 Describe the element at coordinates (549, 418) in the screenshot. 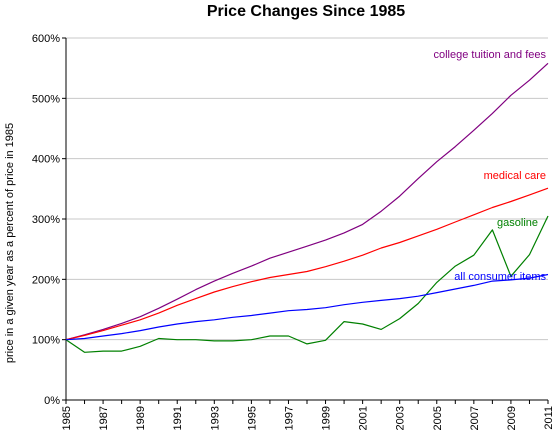

I see `x-tick-label: 2011` at that location.